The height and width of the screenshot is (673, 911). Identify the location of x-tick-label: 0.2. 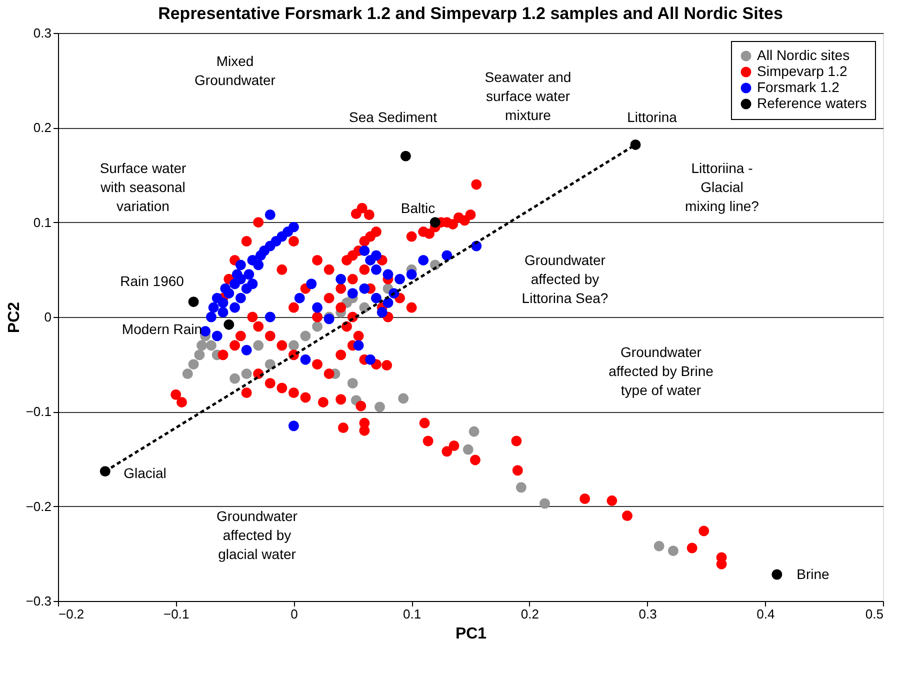
(529, 614).